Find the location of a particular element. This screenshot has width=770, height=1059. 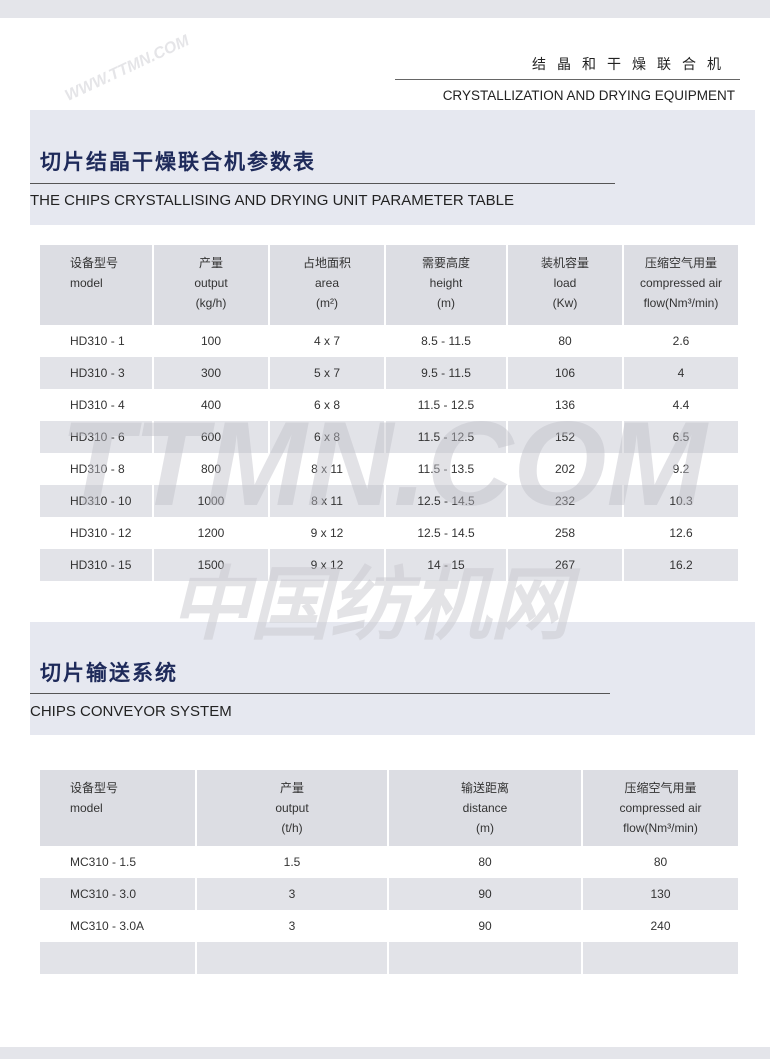

column-header: 占地面积 area (m²) is located at coordinates (327, 285).